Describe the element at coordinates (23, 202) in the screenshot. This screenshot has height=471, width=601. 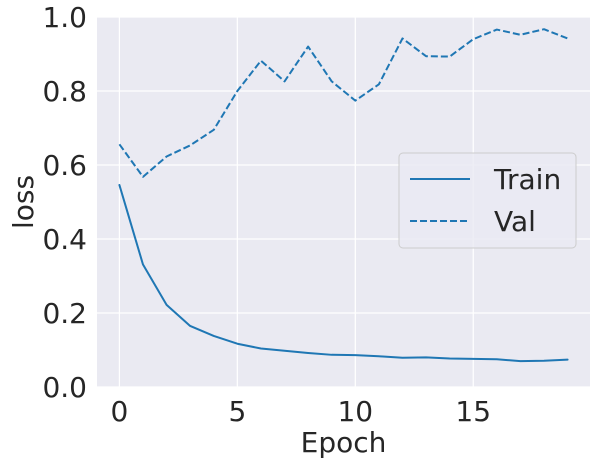
I see `y-axis-label: loss` at that location.